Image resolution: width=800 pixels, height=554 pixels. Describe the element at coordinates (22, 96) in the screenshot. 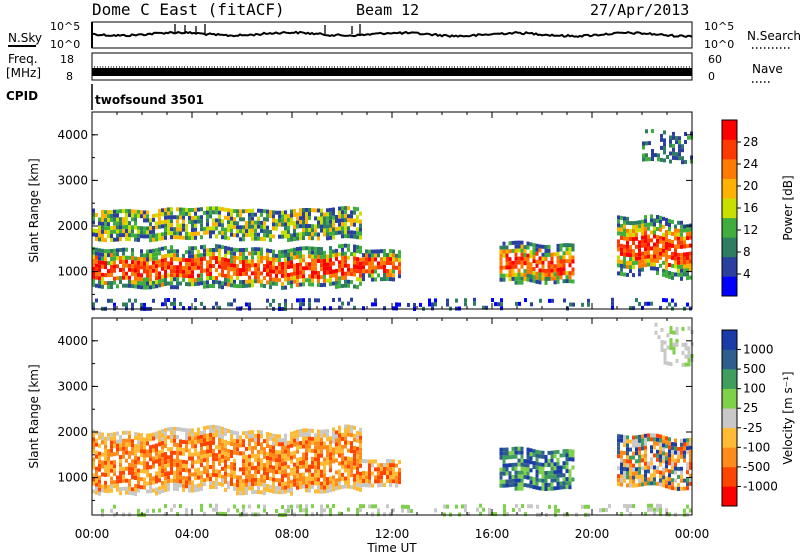

I see `cpid-label: CPID` at that location.